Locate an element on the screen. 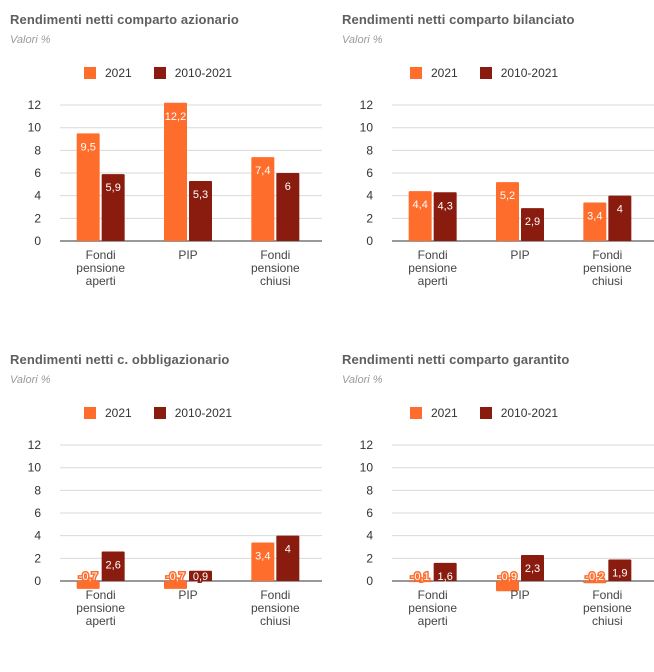 This screenshot has height=672, width=654. data-label: 6 is located at coordinates (288, 187).